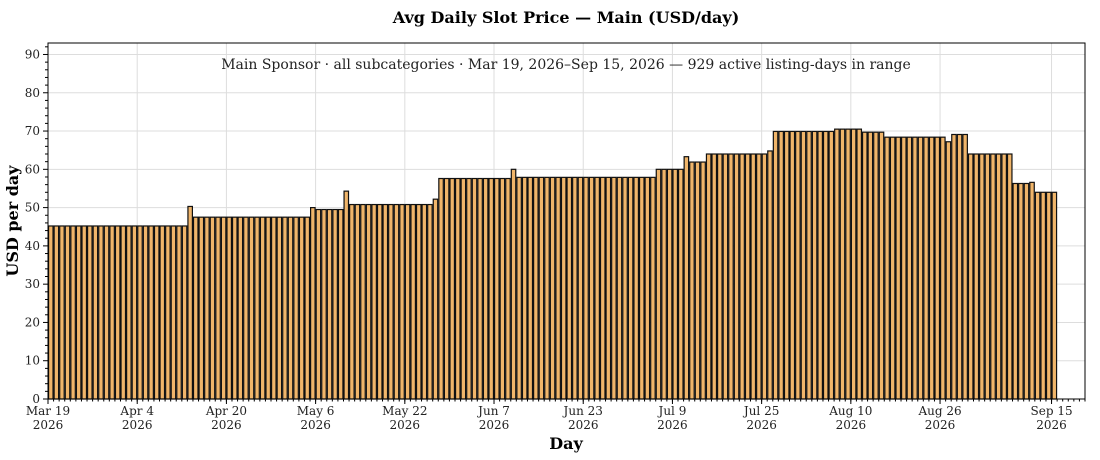  Describe the element at coordinates (566, 17) in the screenshot. I see `chart-title: Avg Daily Slot Price — Main (USD/day)` at that location.